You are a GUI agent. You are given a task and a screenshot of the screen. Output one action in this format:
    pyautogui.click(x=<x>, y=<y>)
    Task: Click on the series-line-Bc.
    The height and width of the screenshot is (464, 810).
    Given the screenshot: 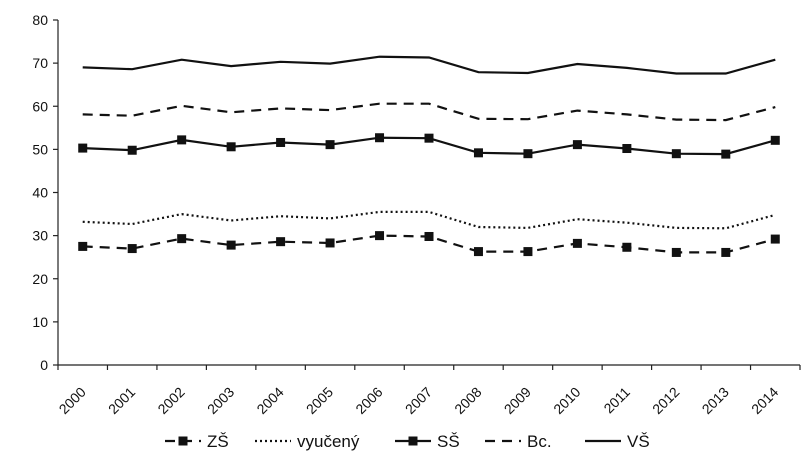 What is the action you would take?
    pyautogui.click(x=429, y=112)
    